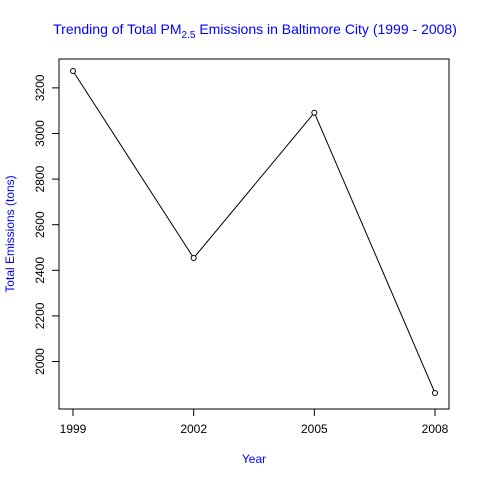 This screenshot has width=480, height=485. Describe the element at coordinates (435, 429) in the screenshot. I see `x-tick-label-2008: 2008` at that location.